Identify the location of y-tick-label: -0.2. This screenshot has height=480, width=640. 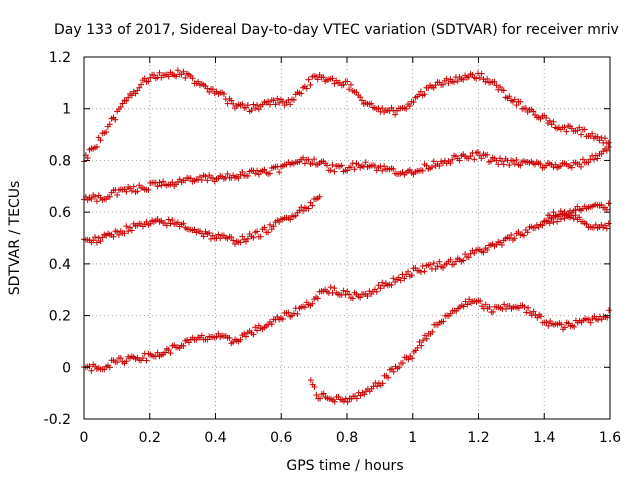
(57, 420).